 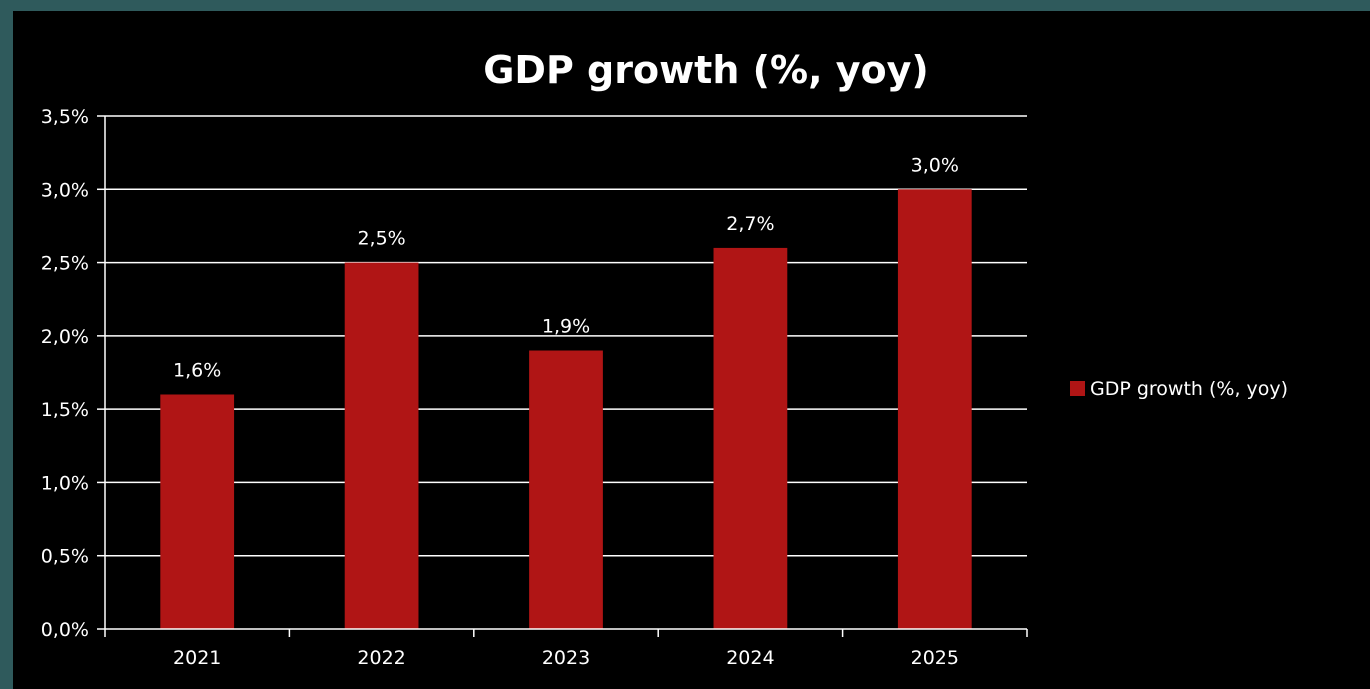 I want to click on legend-swatch, so click(x=1077, y=388).